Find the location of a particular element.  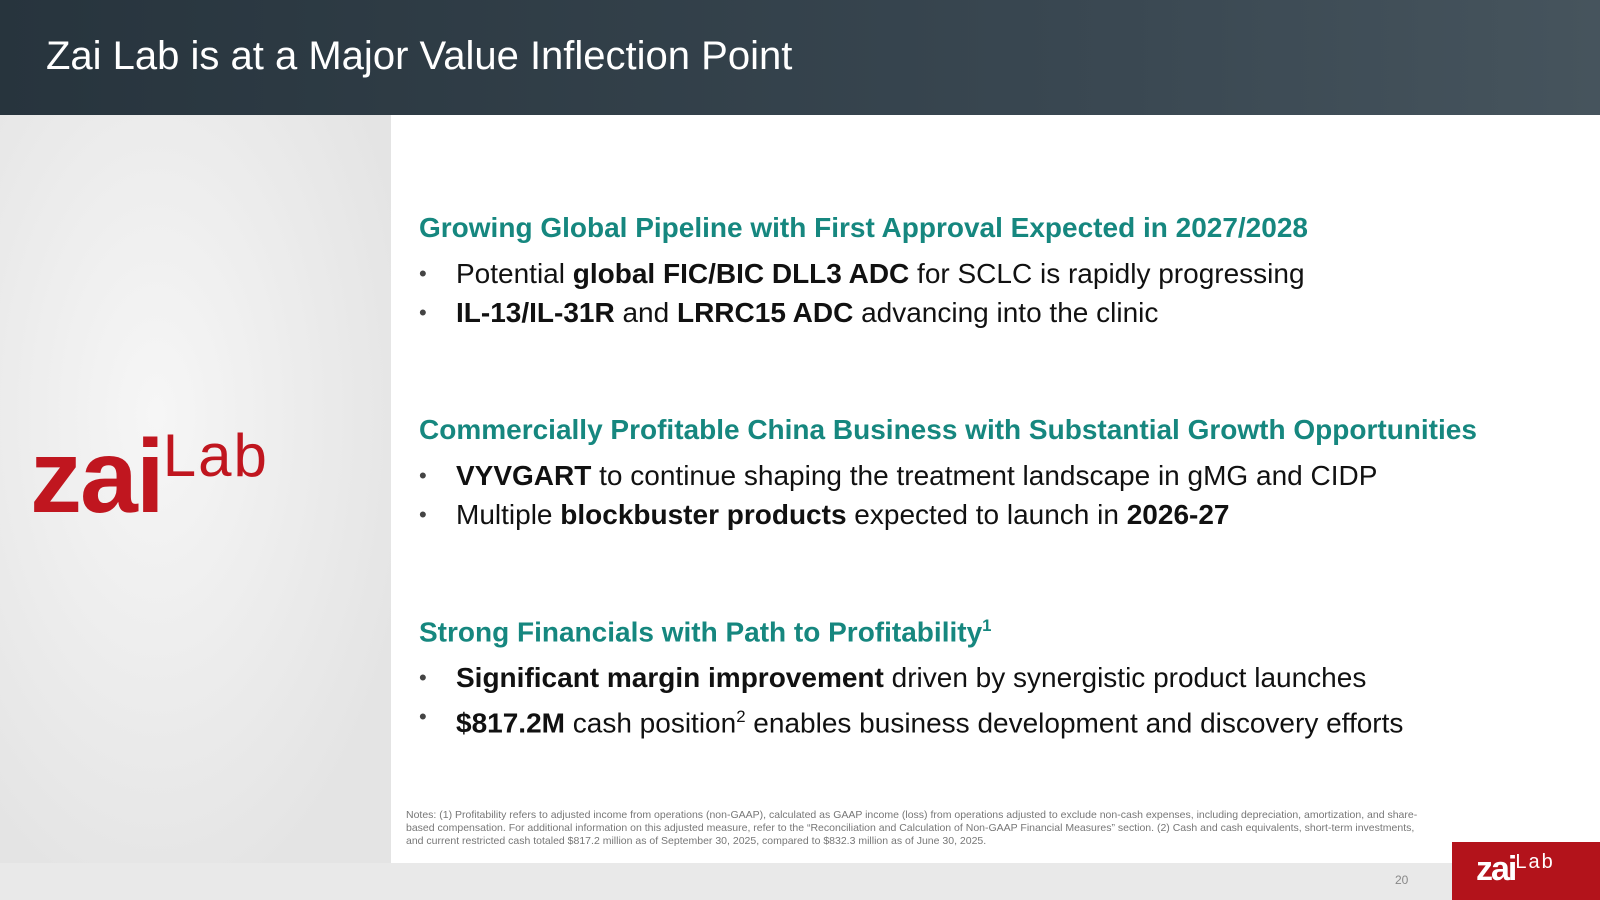

footnote-ref: 2 is located at coordinates (741, 717).